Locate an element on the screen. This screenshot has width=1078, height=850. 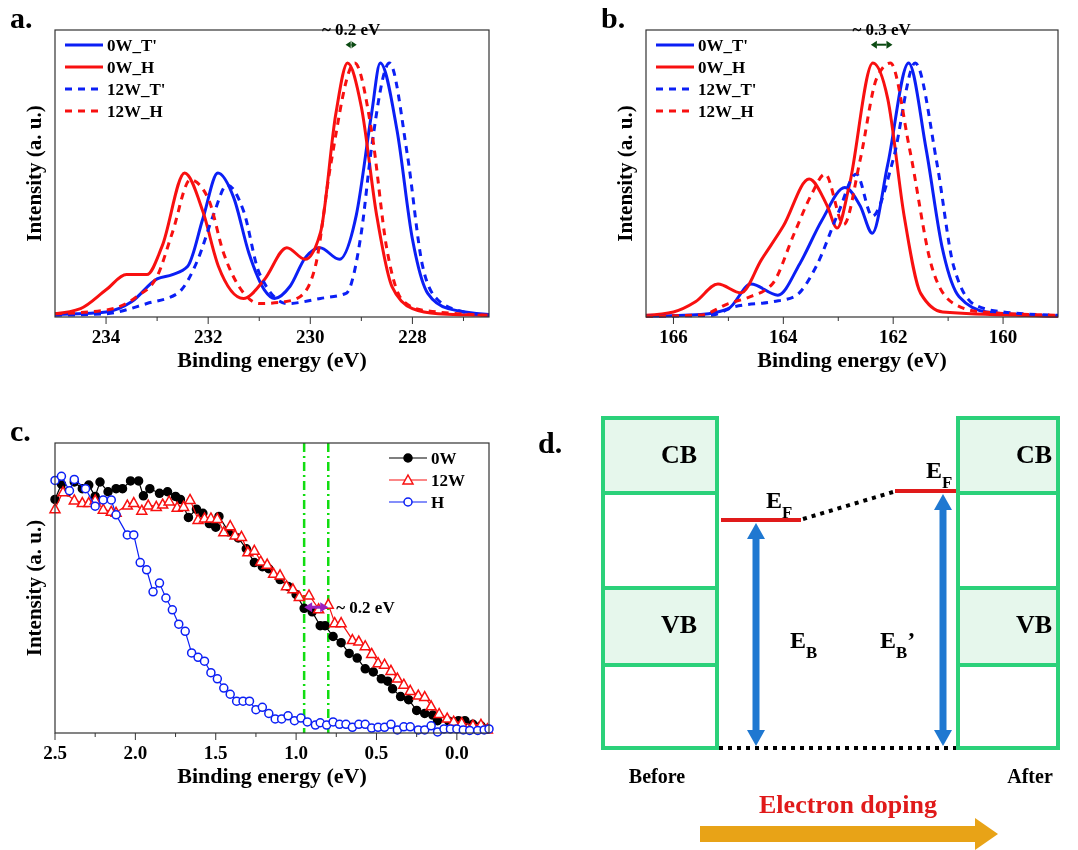
x-tick-label: 162 is located at coordinates (893, 336).